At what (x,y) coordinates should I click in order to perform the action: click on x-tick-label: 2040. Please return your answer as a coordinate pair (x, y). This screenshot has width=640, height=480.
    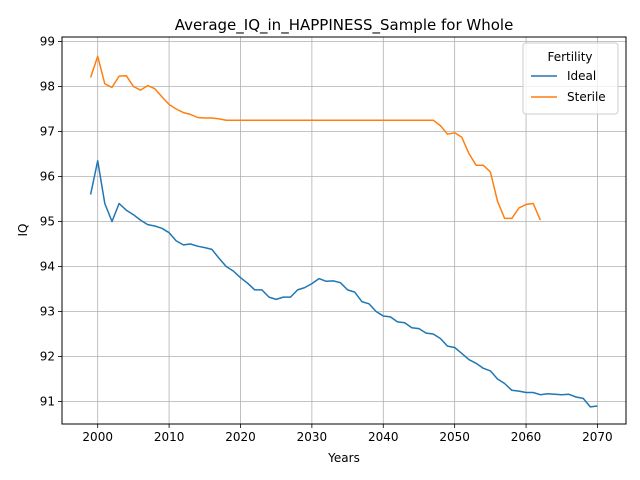
    Looking at the image, I should click on (383, 437).